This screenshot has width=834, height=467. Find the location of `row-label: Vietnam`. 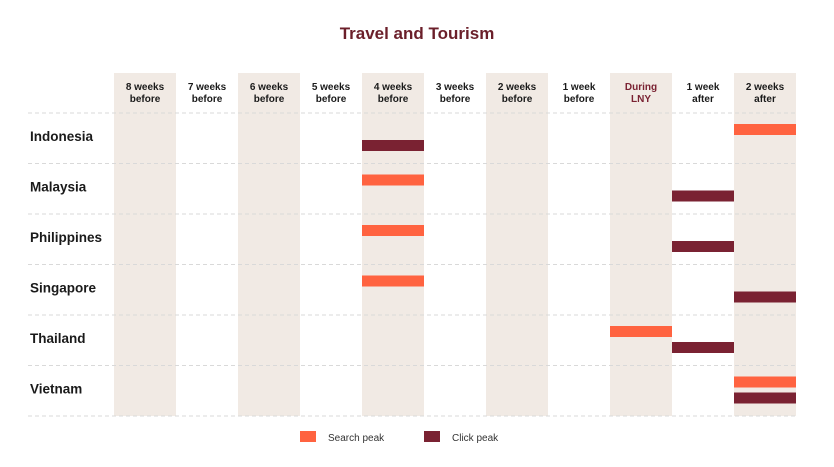

row-label: Vietnam is located at coordinates (56, 389).